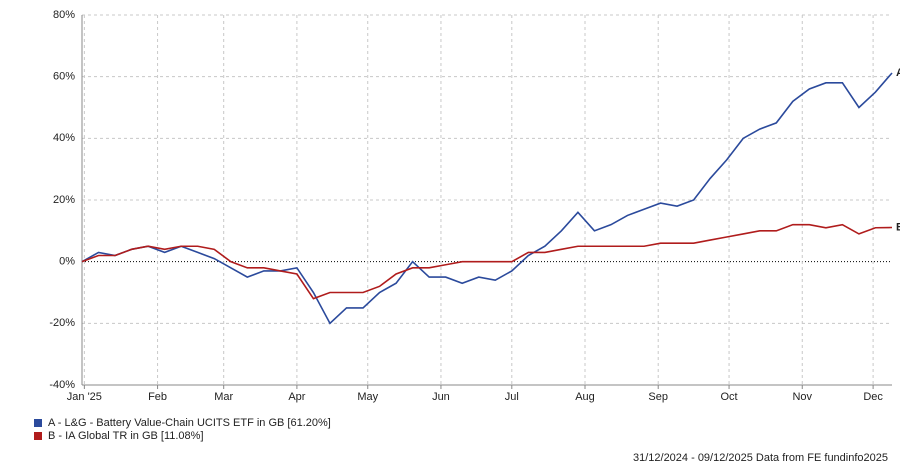 The width and height of the screenshot is (900, 472). What do you see at coordinates (67, 262) in the screenshot?
I see `y-tick-label: 0%` at bounding box center [67, 262].